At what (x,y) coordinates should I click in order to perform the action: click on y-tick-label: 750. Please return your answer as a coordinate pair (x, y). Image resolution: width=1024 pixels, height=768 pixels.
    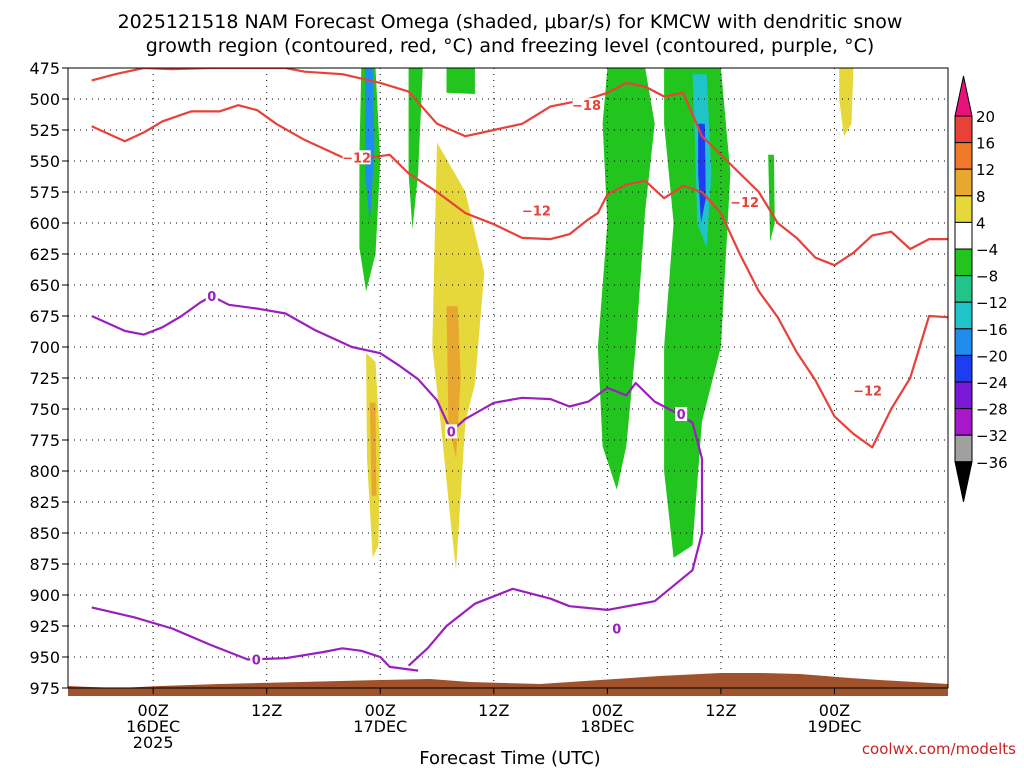
    Looking at the image, I should click on (44, 409).